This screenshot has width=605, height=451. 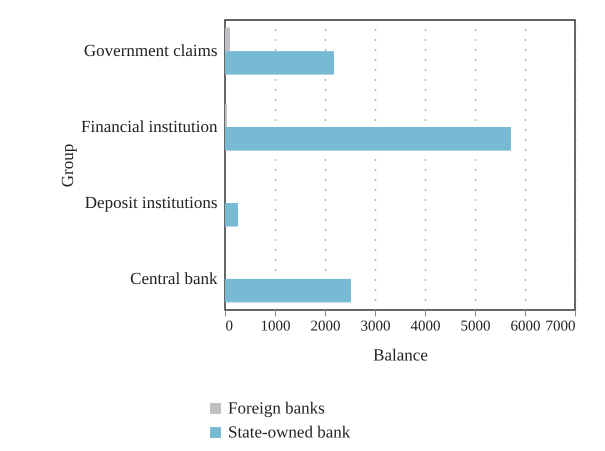 I want to click on y-tick-label: Central bank, so click(x=174, y=278).